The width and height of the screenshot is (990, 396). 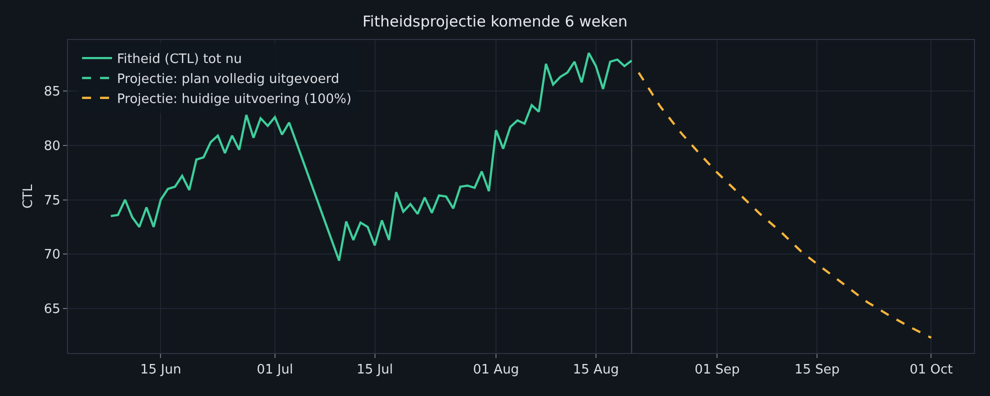 What do you see at coordinates (931, 370) in the screenshot?
I see `x-tick-label: 01 Oct` at bounding box center [931, 370].